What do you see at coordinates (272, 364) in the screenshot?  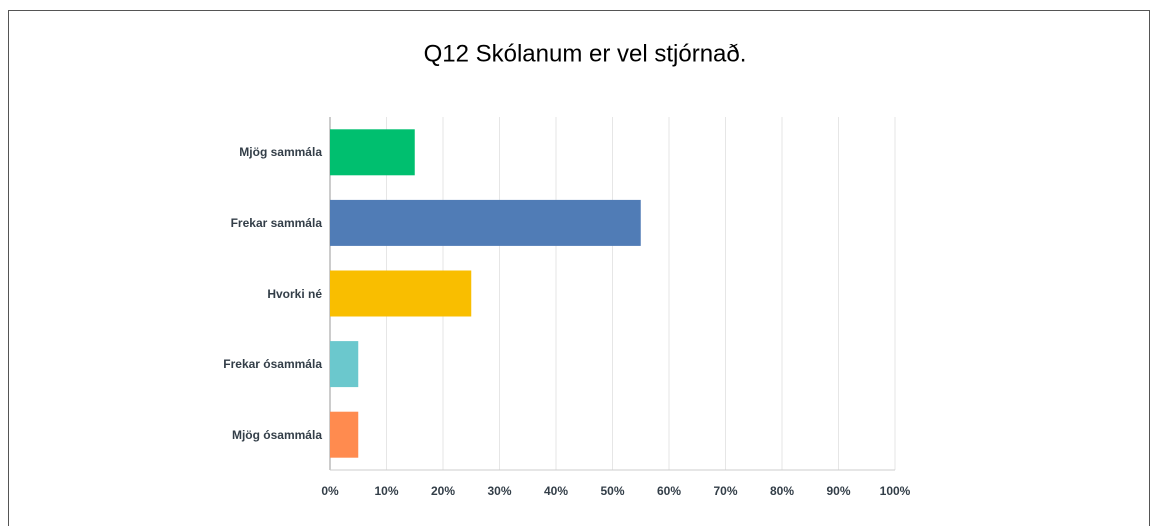 I see `y-tick-label: Frekar ósammála` at bounding box center [272, 364].